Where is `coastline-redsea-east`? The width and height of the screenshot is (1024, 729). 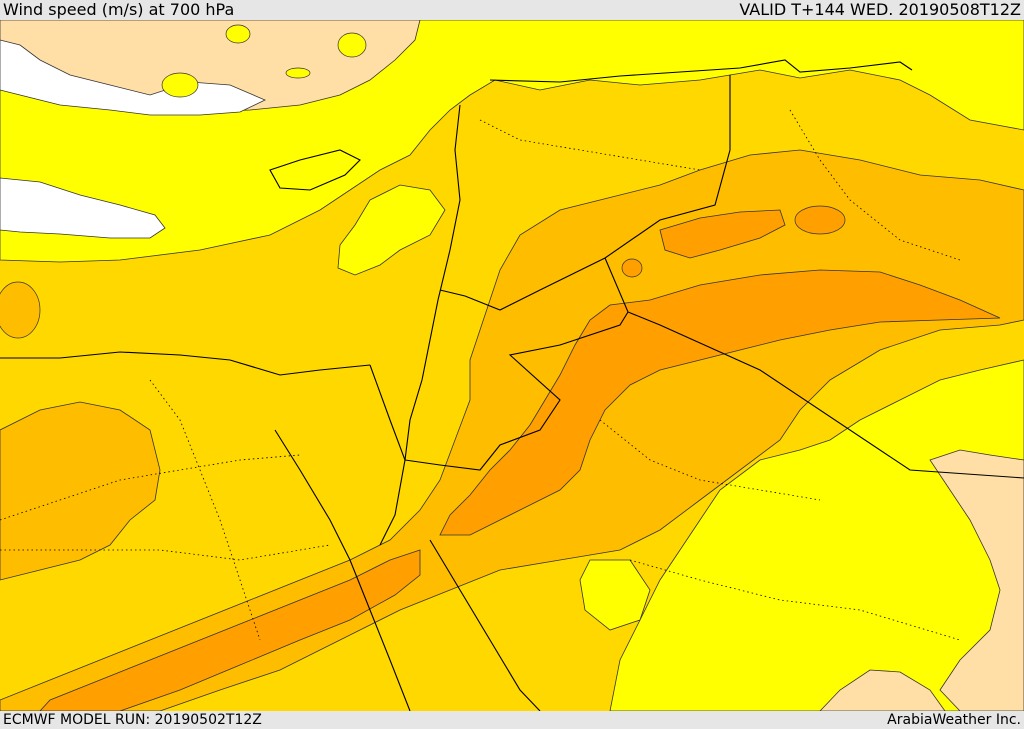 coastline-redsea-east is located at coordinates (485, 625).